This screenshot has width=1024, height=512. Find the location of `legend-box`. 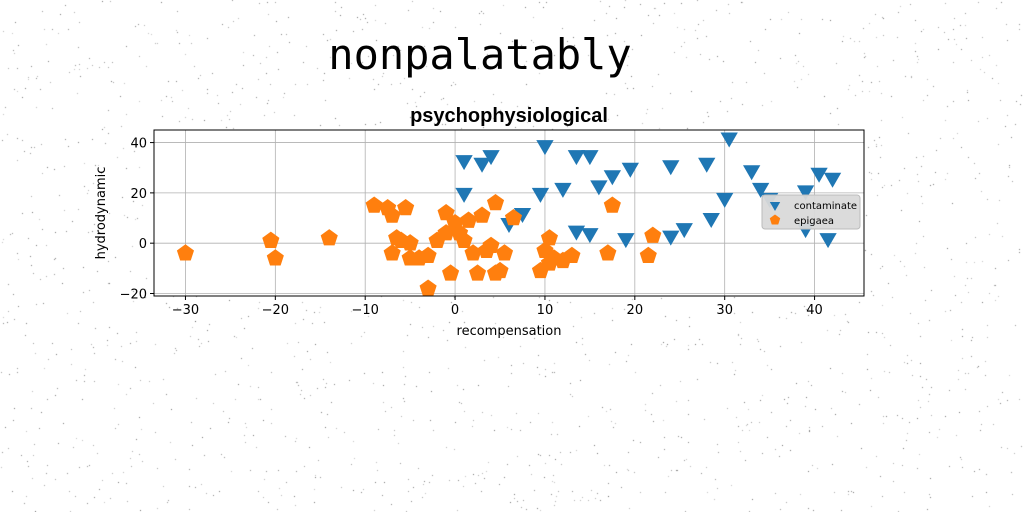

legend-box is located at coordinates (811, 212).